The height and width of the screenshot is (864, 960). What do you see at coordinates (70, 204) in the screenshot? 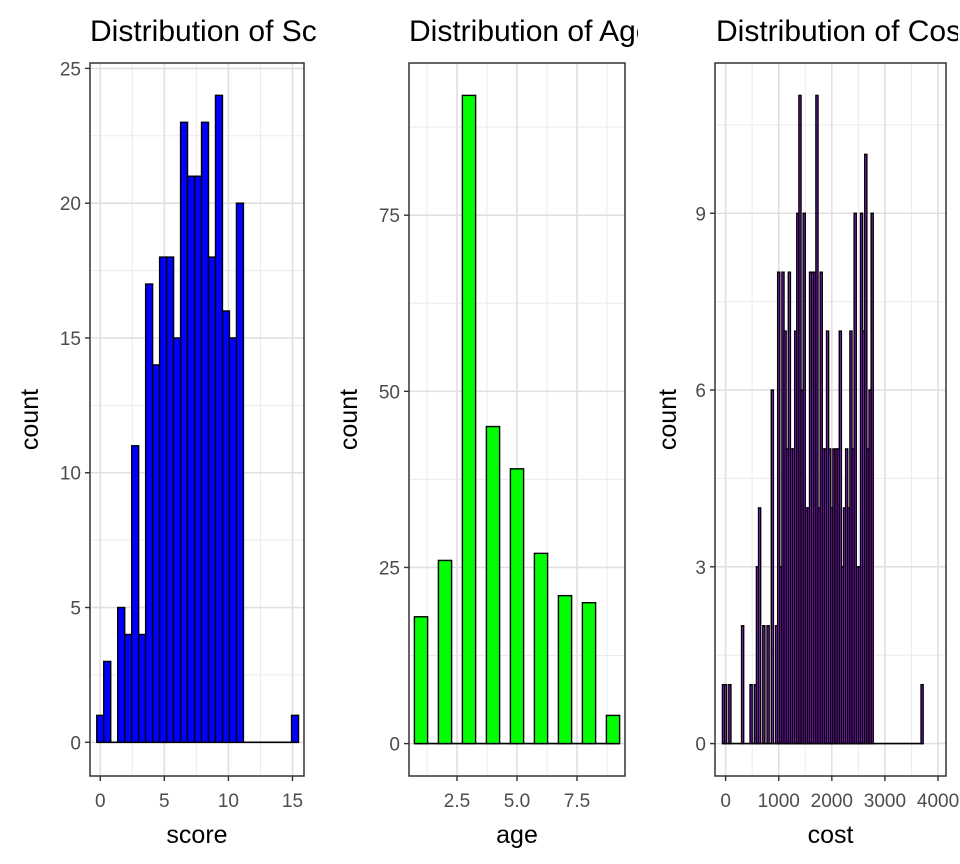
I see `y-tick-label: 20` at bounding box center [70, 204].